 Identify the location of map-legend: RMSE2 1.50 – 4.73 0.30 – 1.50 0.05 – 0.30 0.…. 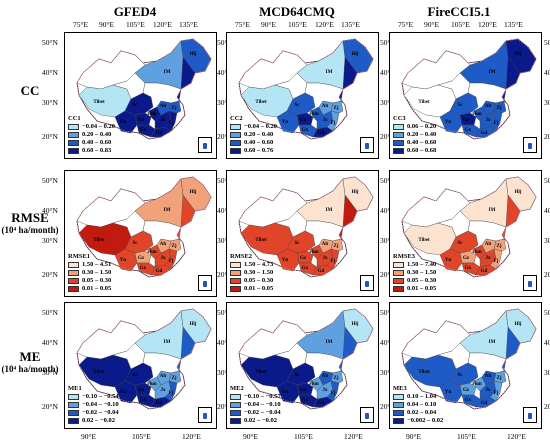
(251, 273).